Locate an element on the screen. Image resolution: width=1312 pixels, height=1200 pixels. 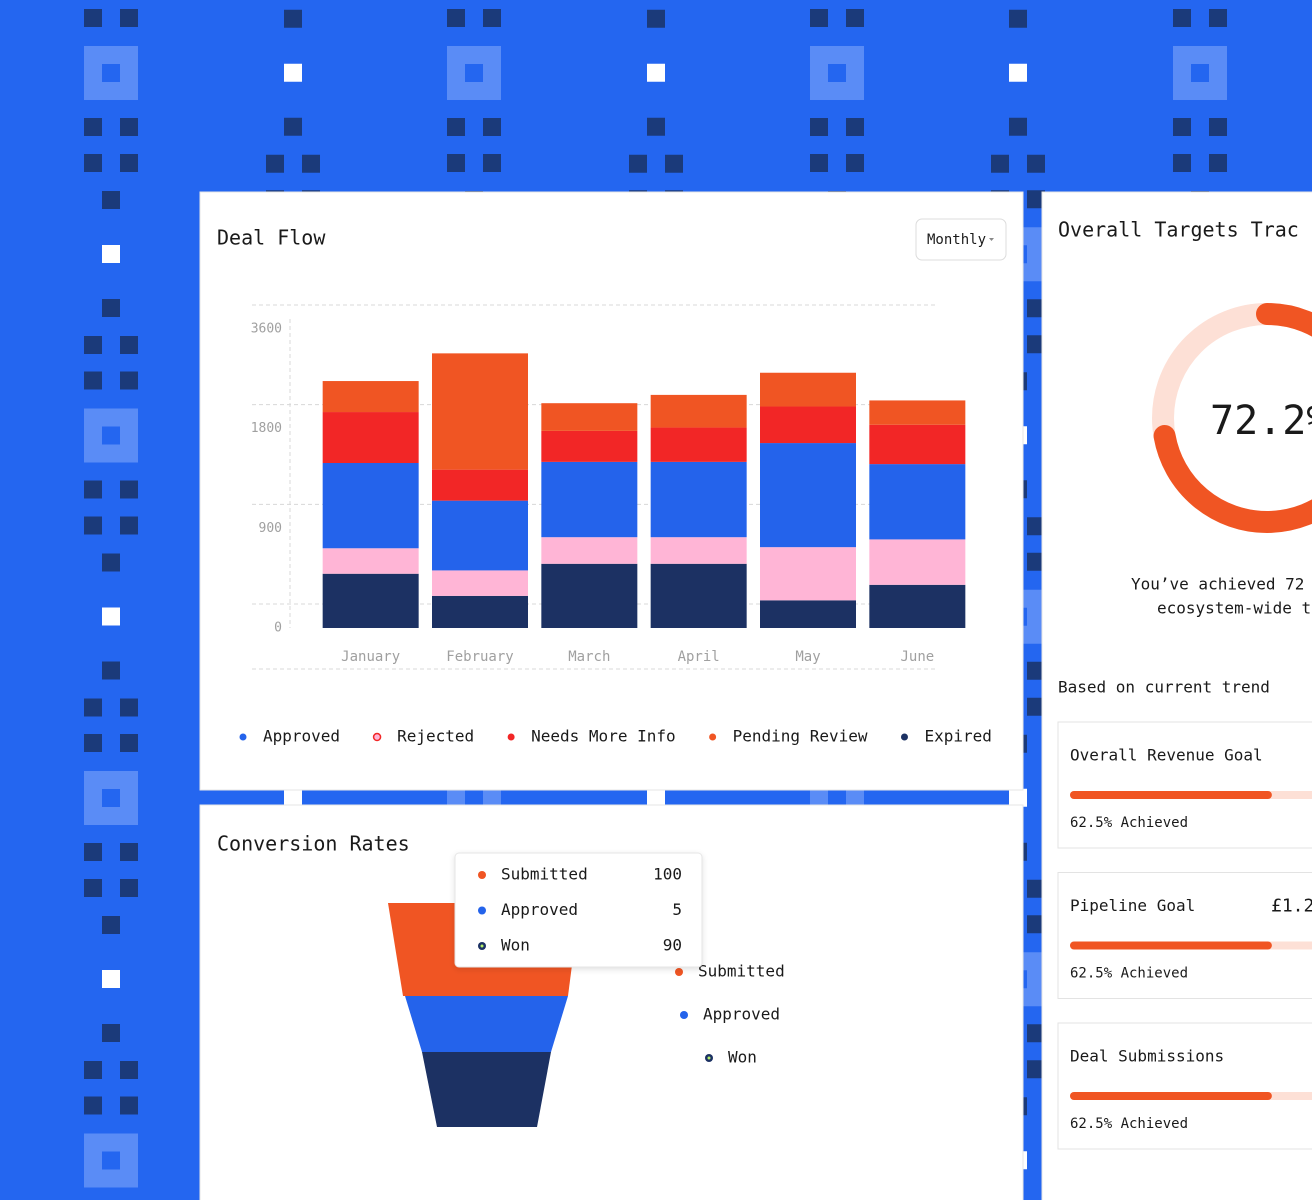
legend-label: Expired is located at coordinates (957, 736).